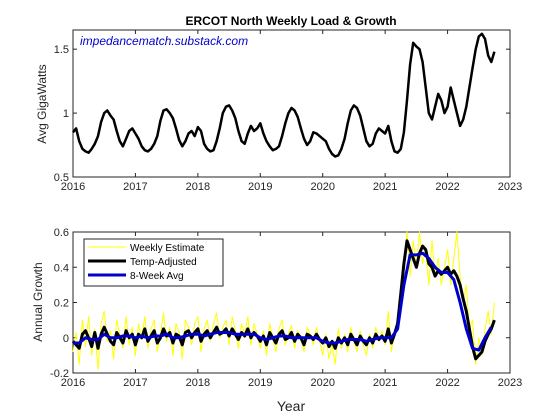 This screenshot has width=560, height=420. I want to click on legend-label-weekly-estimate: Weekly Estimate, so click(167, 248).